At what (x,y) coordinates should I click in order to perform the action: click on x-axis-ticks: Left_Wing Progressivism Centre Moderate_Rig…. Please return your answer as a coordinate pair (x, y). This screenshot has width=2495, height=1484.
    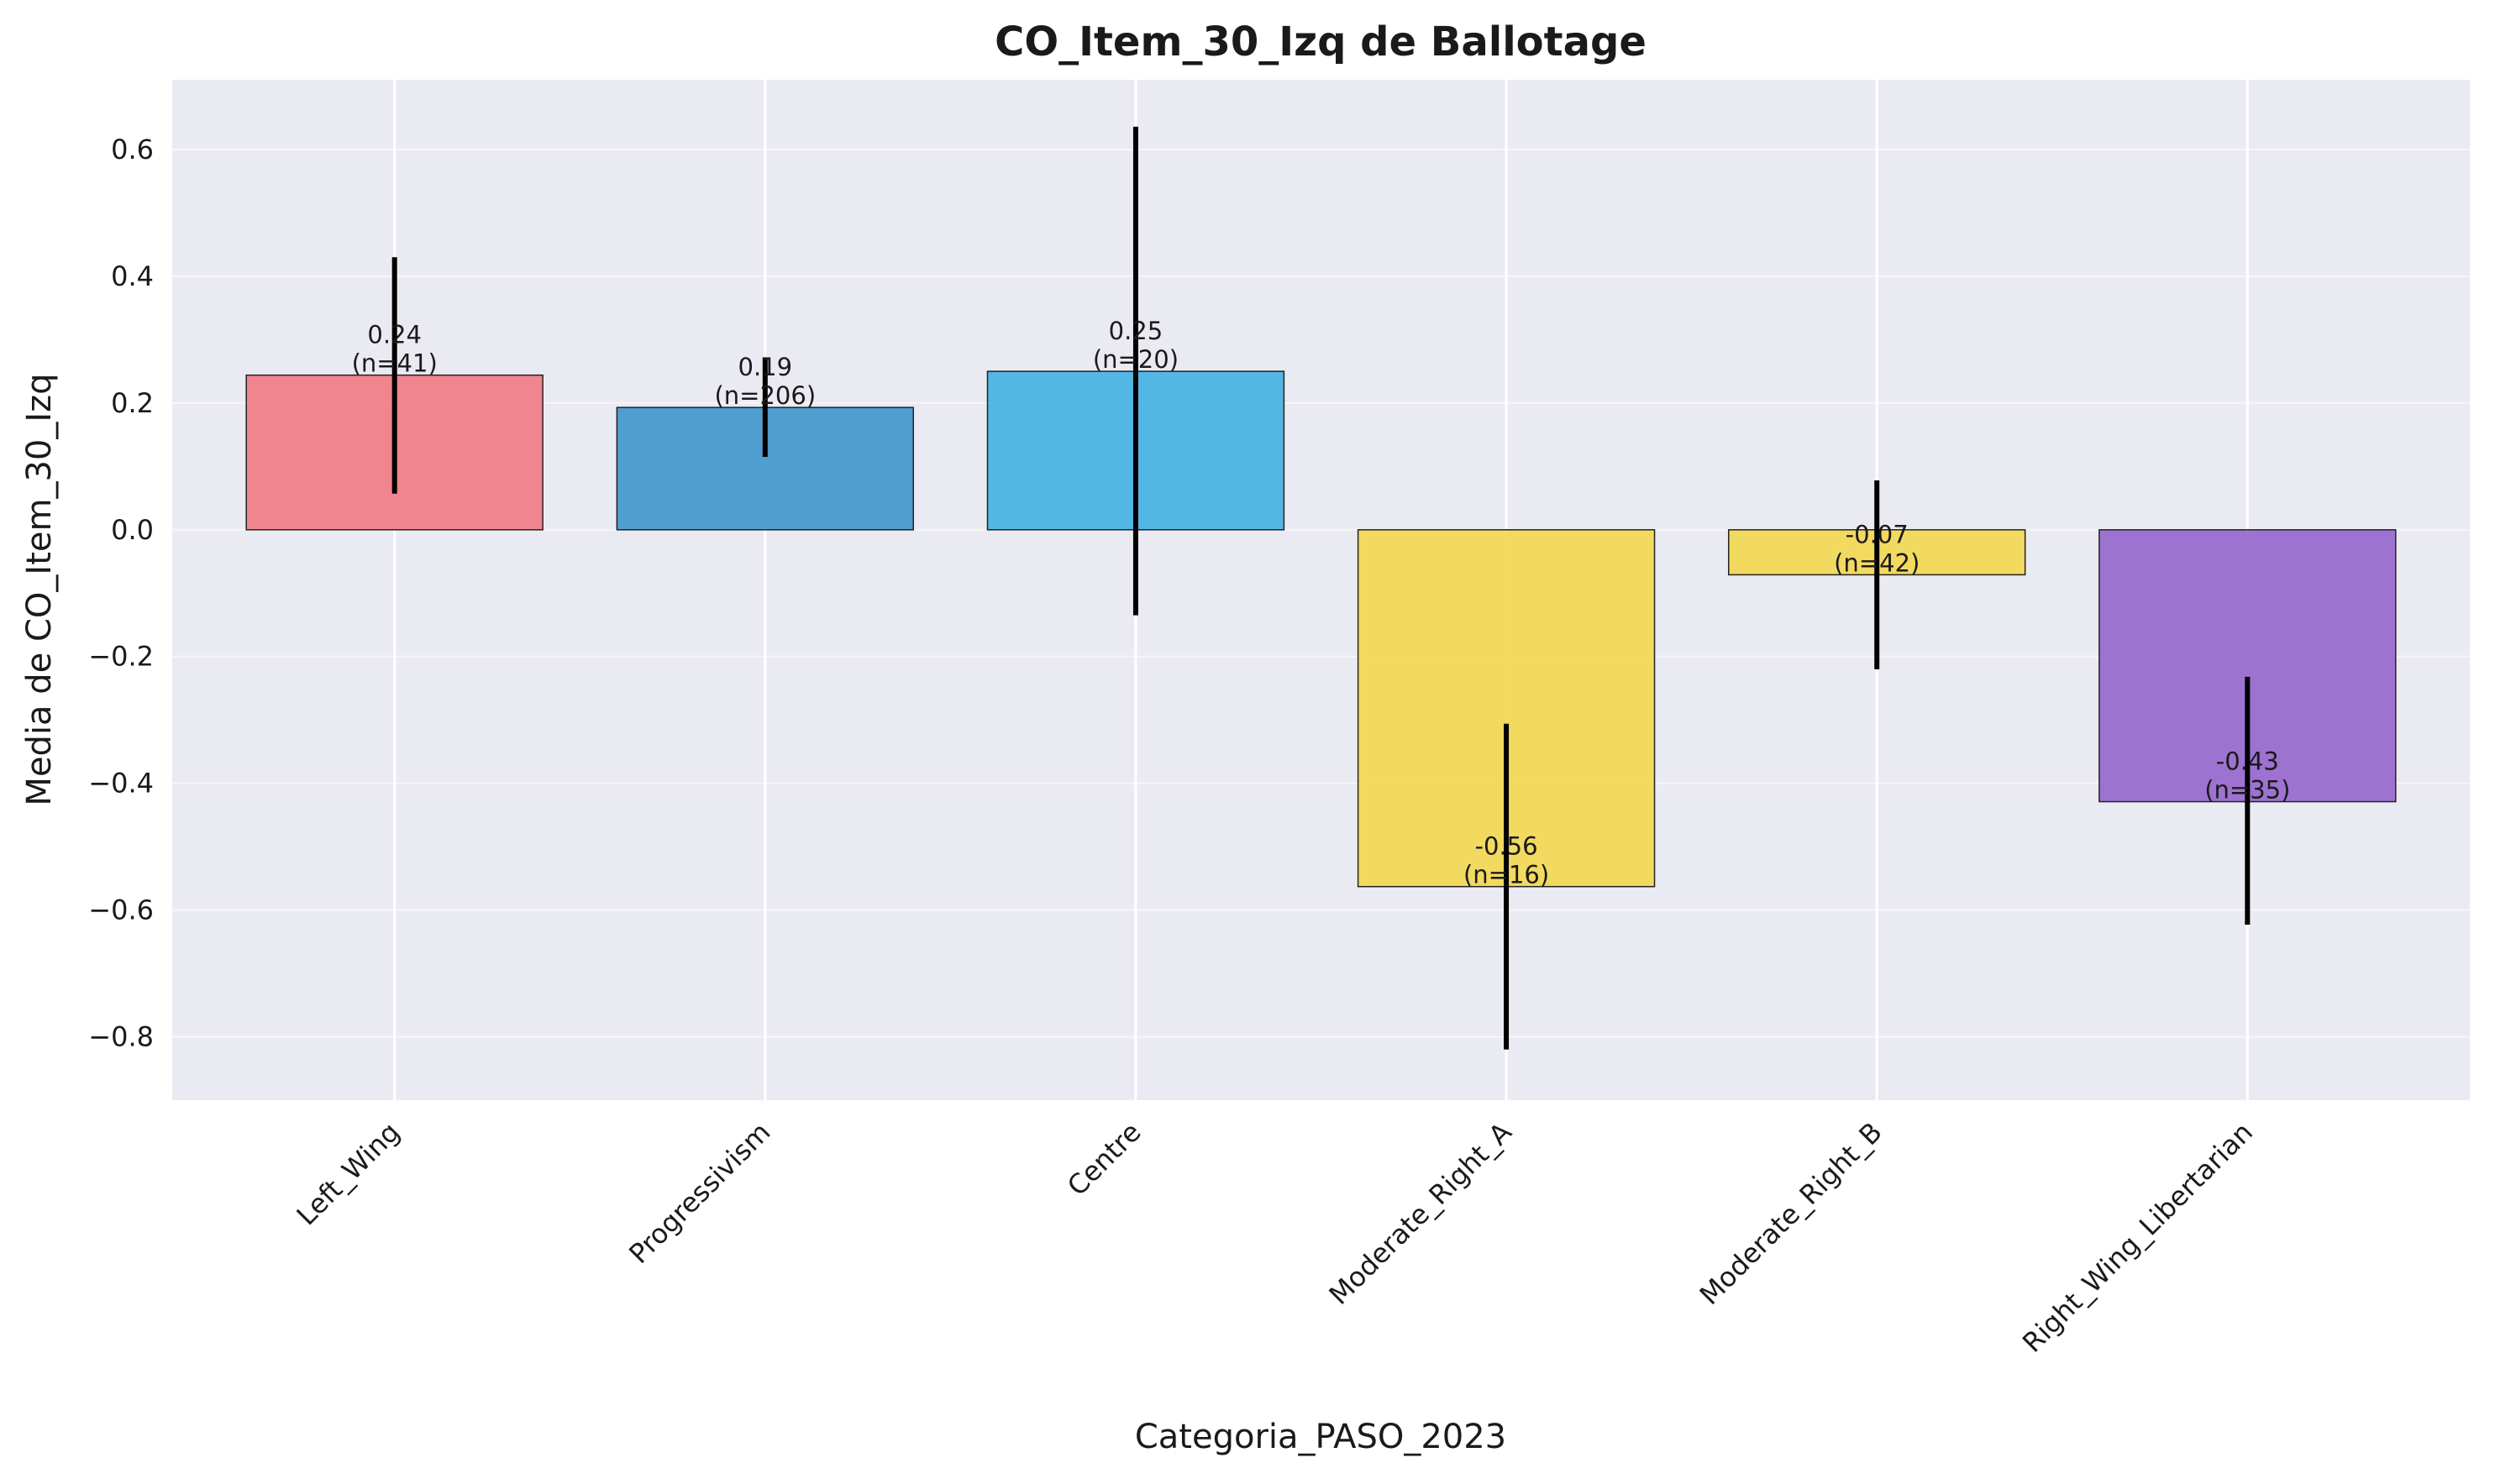
    Looking at the image, I should click on (1275, 1238).